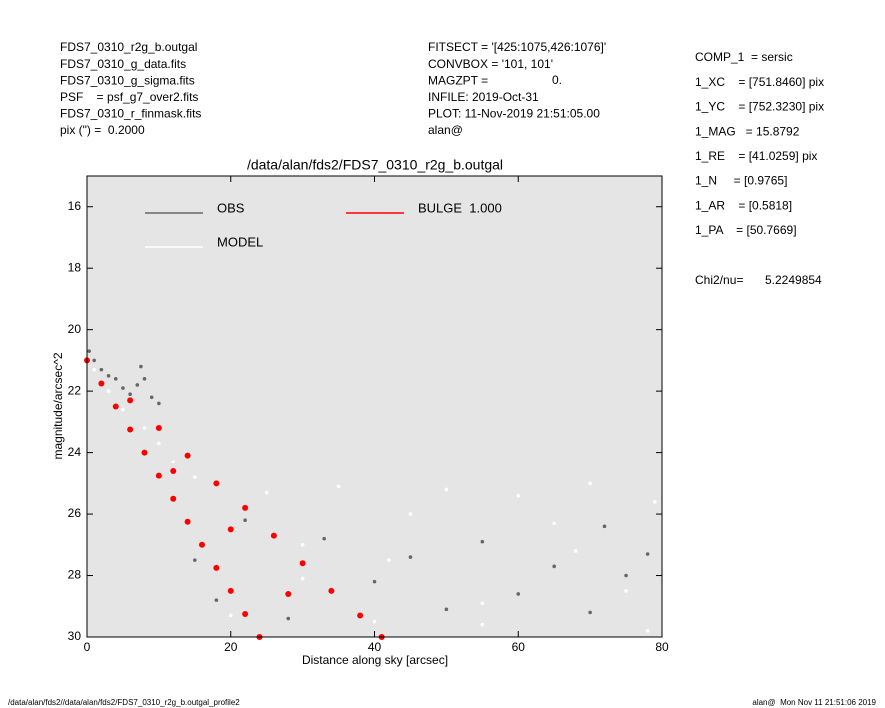  I want to click on x-tick-label: 40, so click(375, 647).